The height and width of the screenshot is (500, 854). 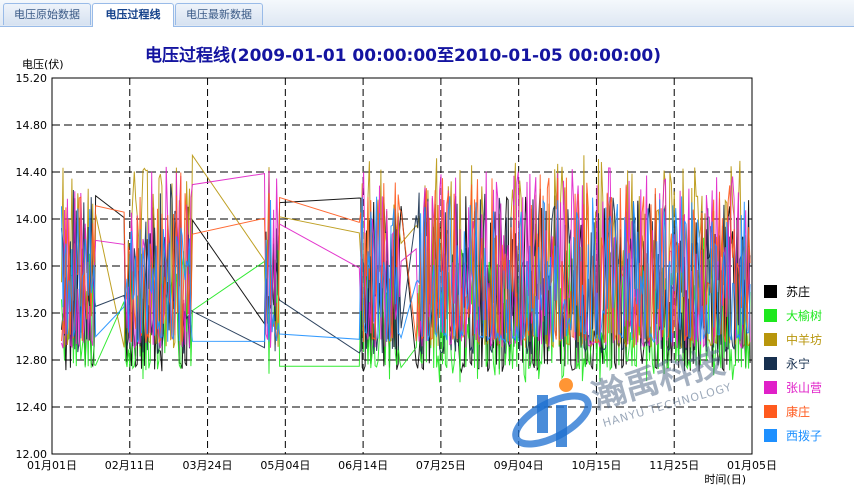 I want to click on legend-label: 苏庄, so click(x=798, y=291).